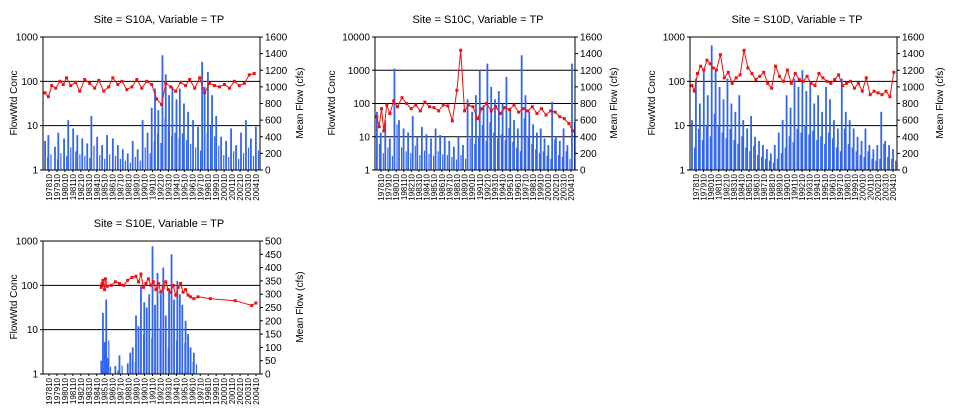  I want to click on x-tick-label: 198310, so click(419, 186).